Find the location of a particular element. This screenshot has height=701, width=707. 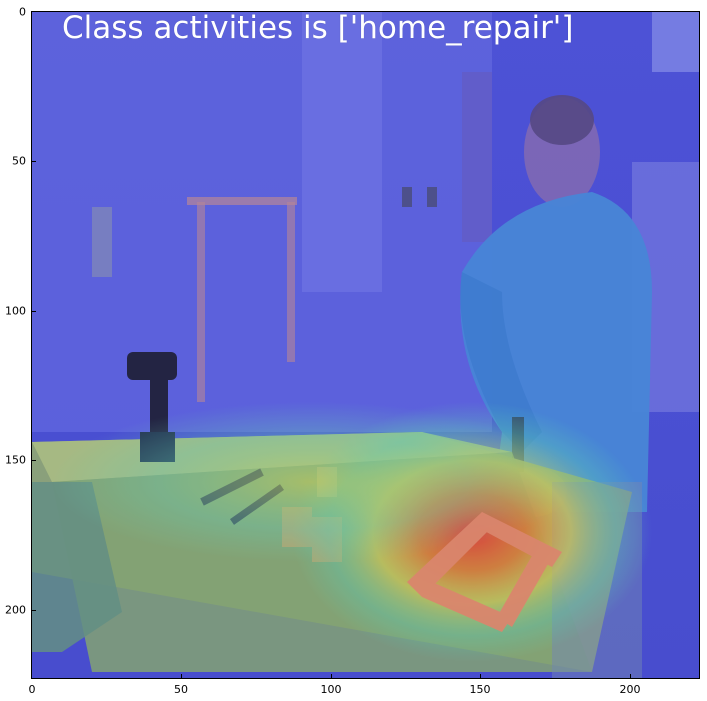

x-tick-label: 50 is located at coordinates (181, 689).